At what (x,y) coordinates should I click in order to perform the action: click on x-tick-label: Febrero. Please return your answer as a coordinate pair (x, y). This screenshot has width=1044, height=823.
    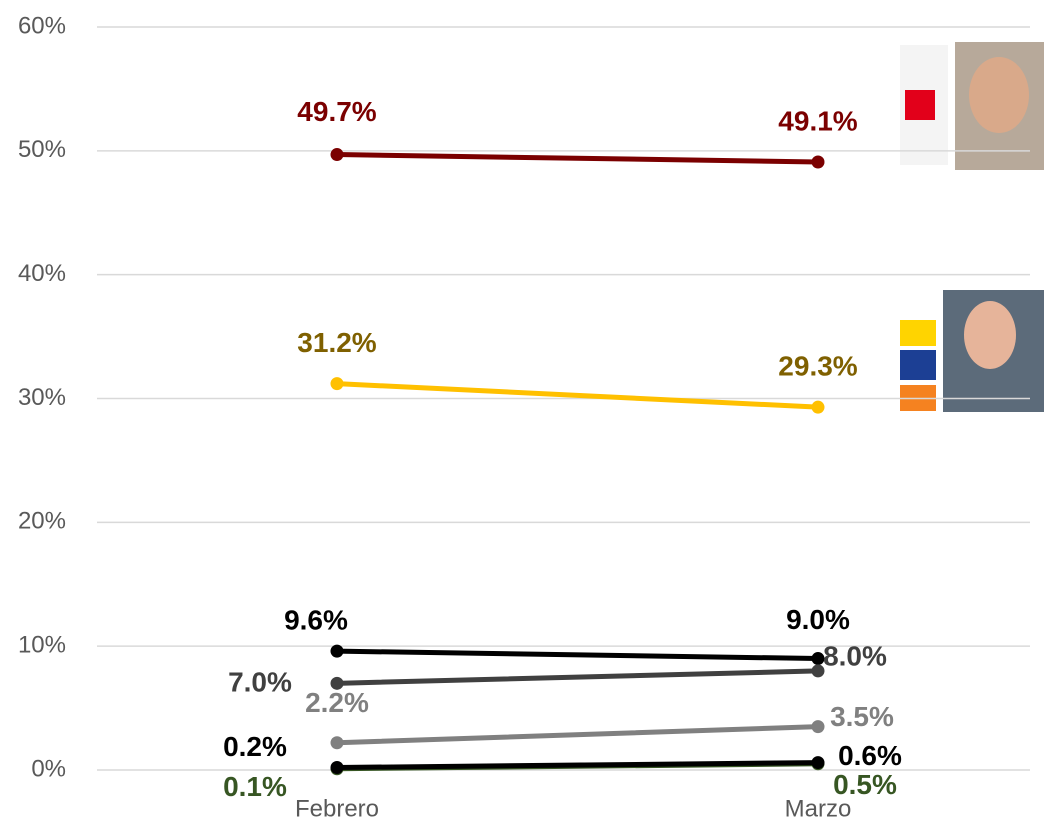
    Looking at the image, I should click on (337, 808).